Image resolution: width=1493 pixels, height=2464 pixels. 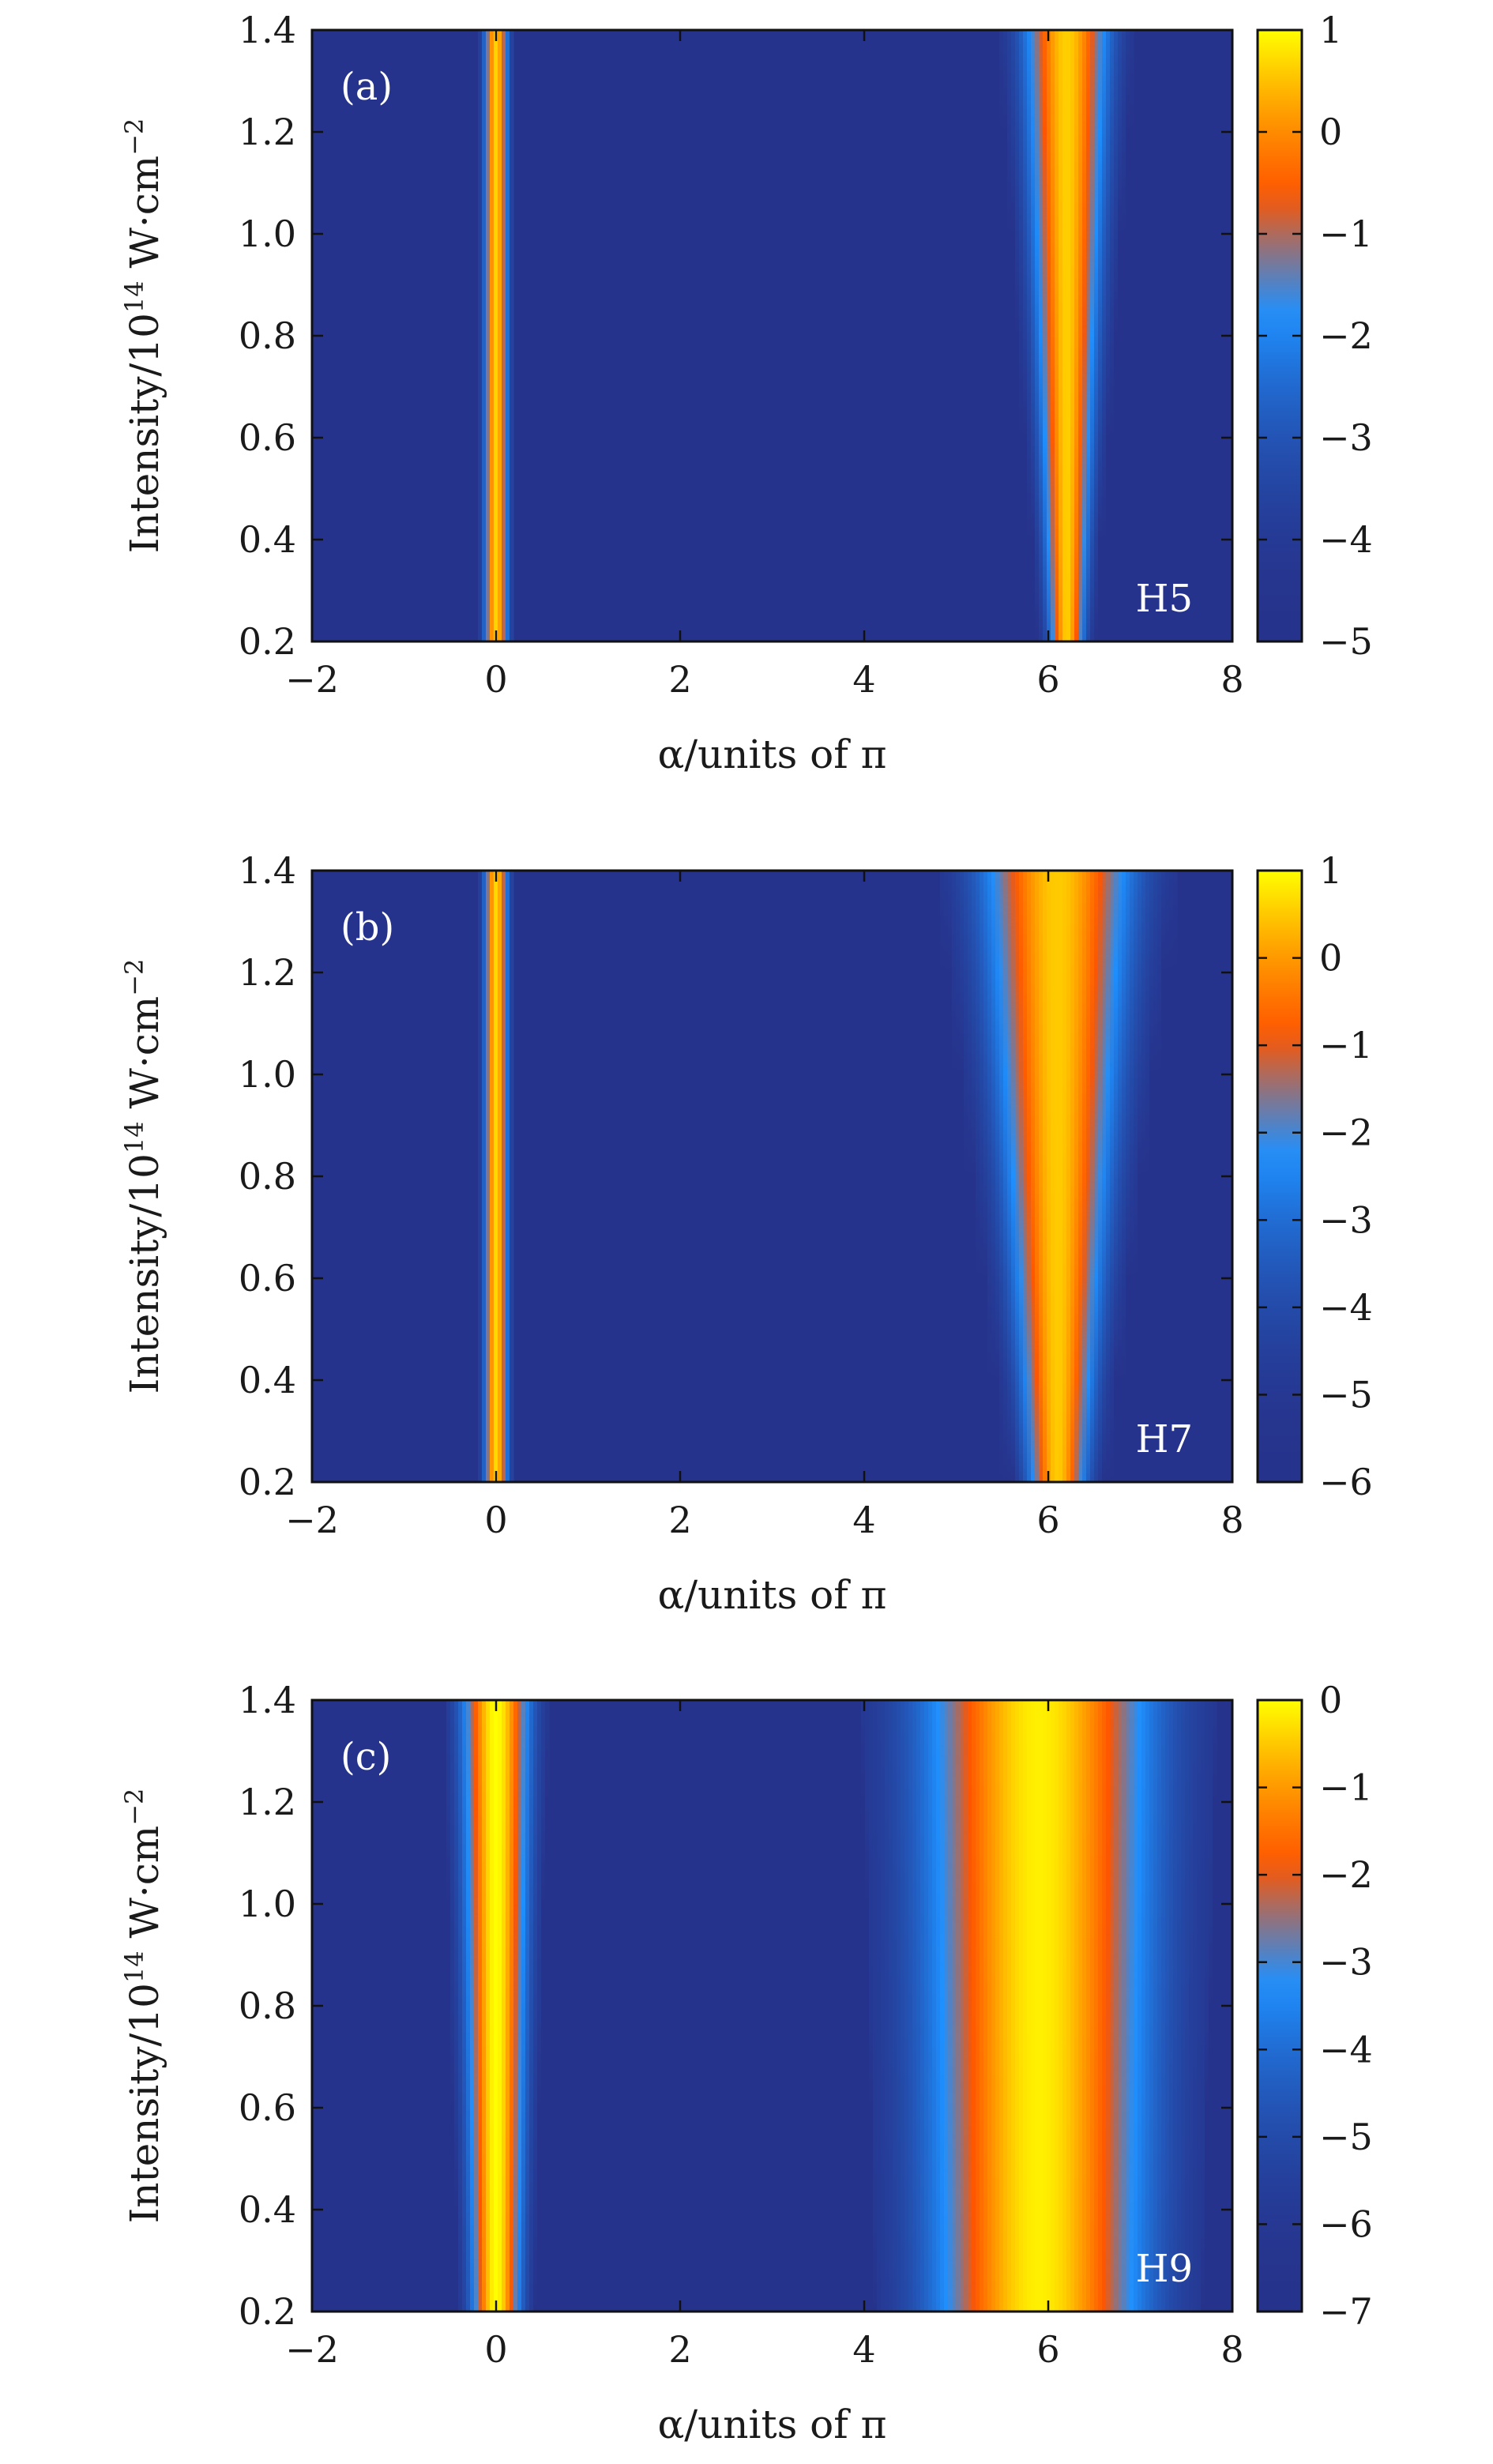 What do you see at coordinates (1280, 2006) in the screenshot?
I see `colorbar-gradient` at bounding box center [1280, 2006].